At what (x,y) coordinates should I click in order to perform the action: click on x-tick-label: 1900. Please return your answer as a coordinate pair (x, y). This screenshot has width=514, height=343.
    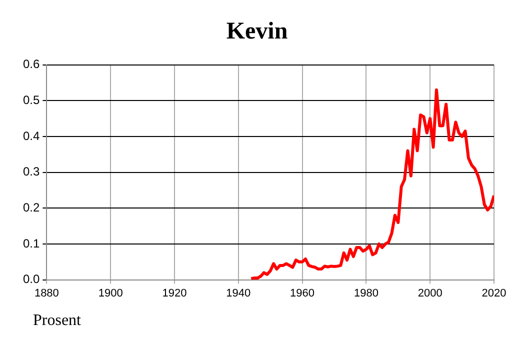
    Looking at the image, I should click on (110, 293).